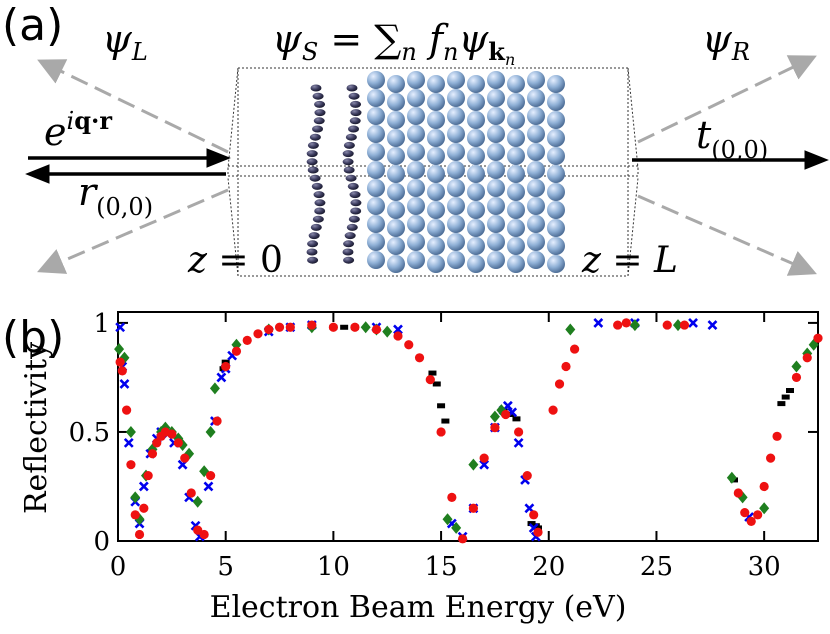 Image resolution: width=830 pixels, height=634 pixels. What do you see at coordinates (133, 106) in the screenshot?
I see `scattered-beam-upper-left` at bounding box center [133, 106].